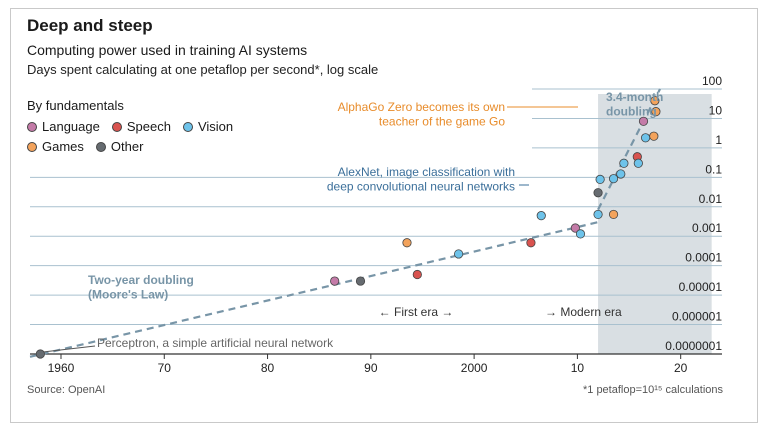  What do you see at coordinates (116, 126) in the screenshot?
I see `legend-dot-speech` at bounding box center [116, 126].